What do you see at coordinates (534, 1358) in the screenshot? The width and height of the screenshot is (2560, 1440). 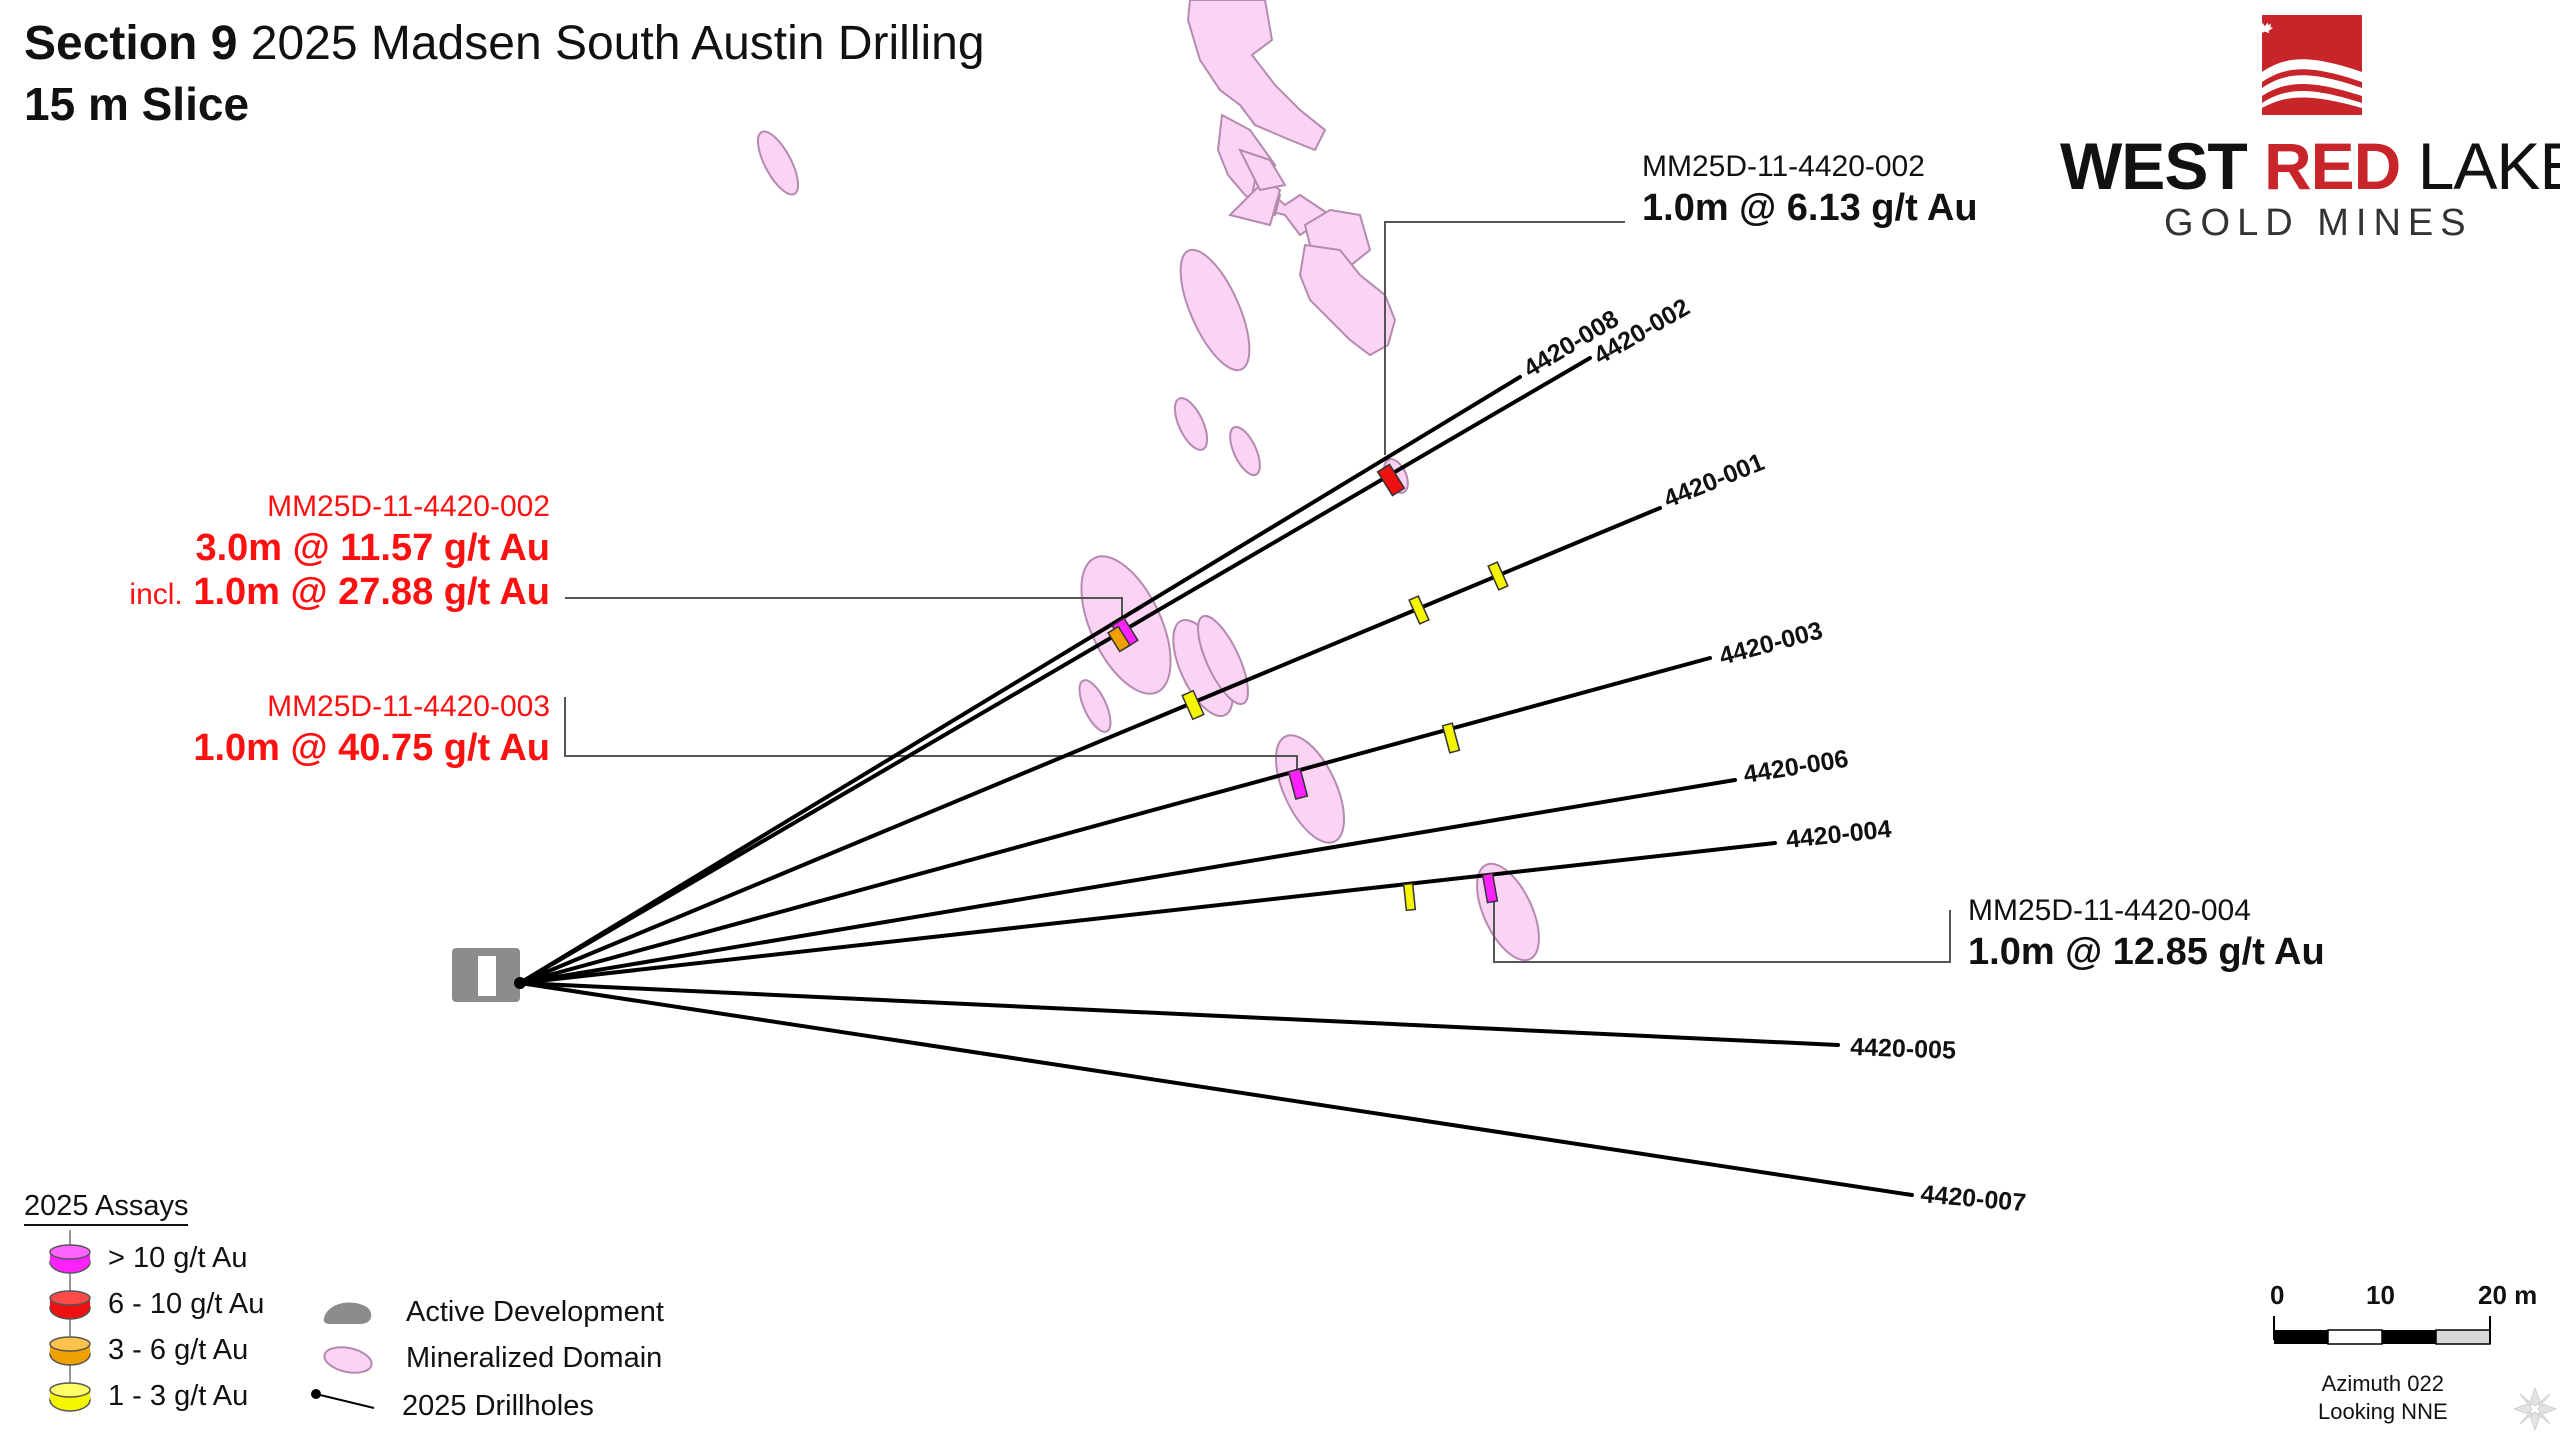 I see `legend-label-mineralized-domain: Mineralized Domain` at bounding box center [534, 1358].